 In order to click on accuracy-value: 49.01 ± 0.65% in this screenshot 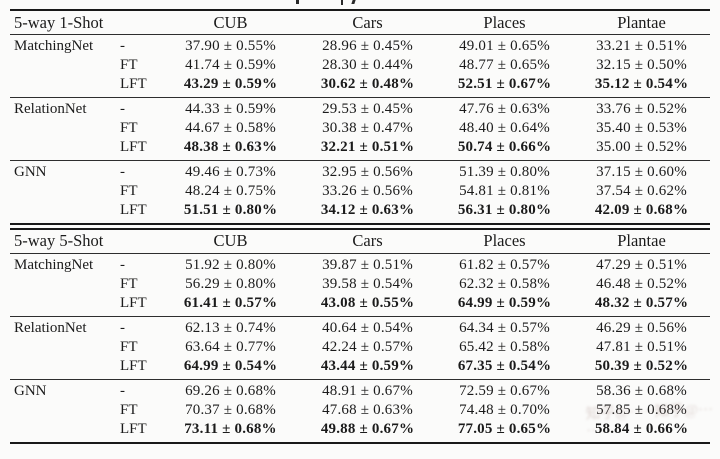, I will do `click(504, 46)`.